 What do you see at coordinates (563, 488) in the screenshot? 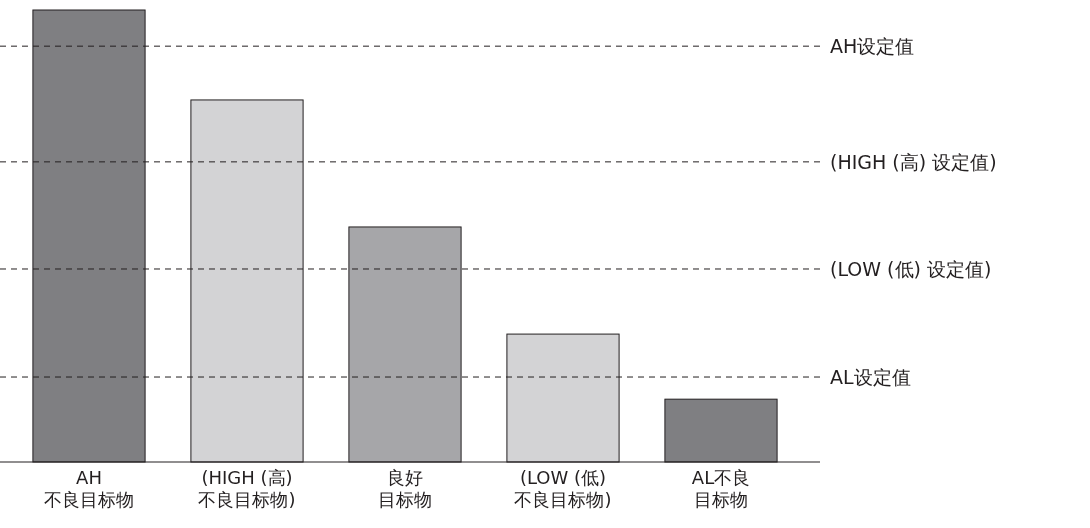
I see `x-tick-label: (LOW (低) 不良目标物)` at bounding box center [563, 488].